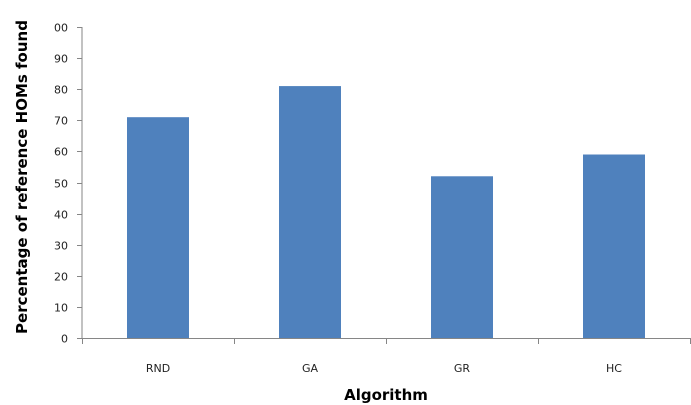 The image size is (691, 405). Describe the element at coordinates (384, 368) in the screenshot. I see `x-tick-labels: RND GA GR HC` at that location.